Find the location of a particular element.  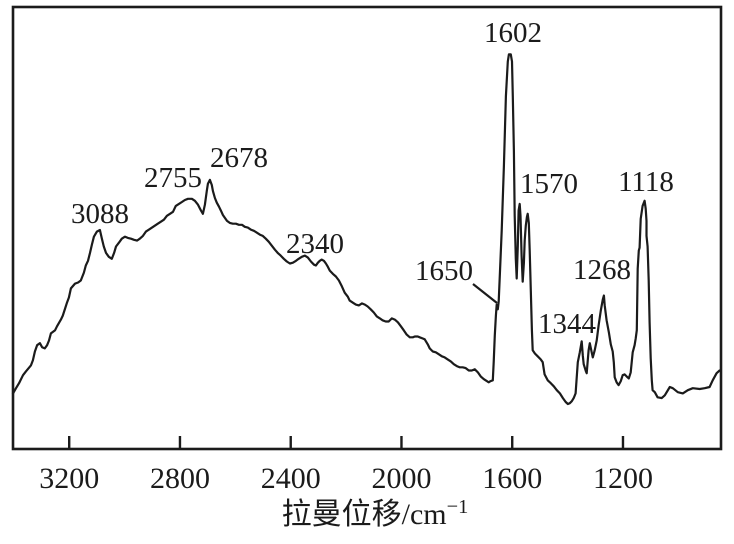

peak-label-1650: 1650 is located at coordinates (444, 271).